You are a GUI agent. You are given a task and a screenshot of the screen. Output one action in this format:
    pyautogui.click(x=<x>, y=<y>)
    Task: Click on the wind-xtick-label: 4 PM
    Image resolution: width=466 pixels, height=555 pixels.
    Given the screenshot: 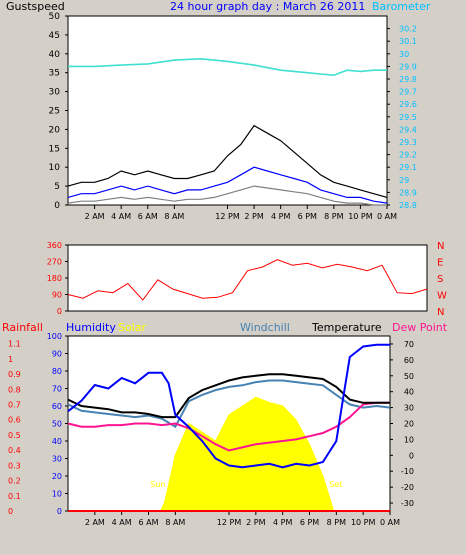 What is the action you would take?
    pyautogui.click(x=280, y=216)
    